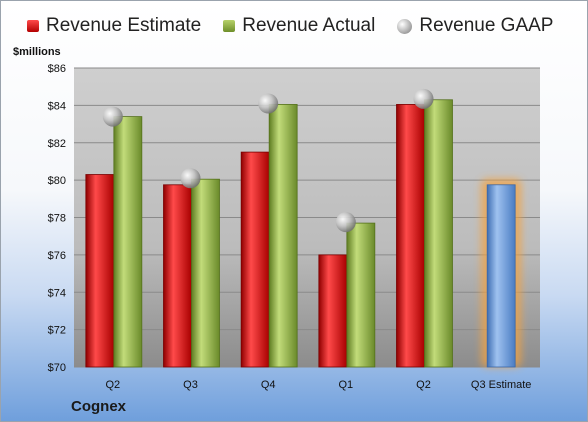  What do you see at coordinates (405, 26) in the screenshot?
I see `legend-swatch-gaap` at bounding box center [405, 26].